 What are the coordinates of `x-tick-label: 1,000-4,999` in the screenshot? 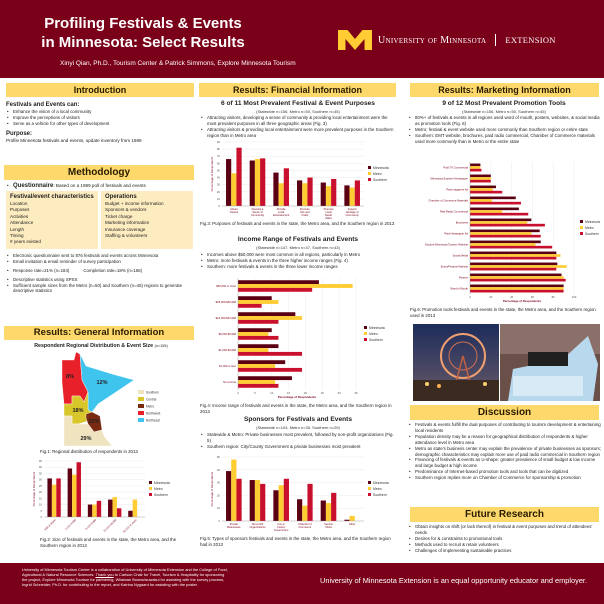 It's located at (70, 524).